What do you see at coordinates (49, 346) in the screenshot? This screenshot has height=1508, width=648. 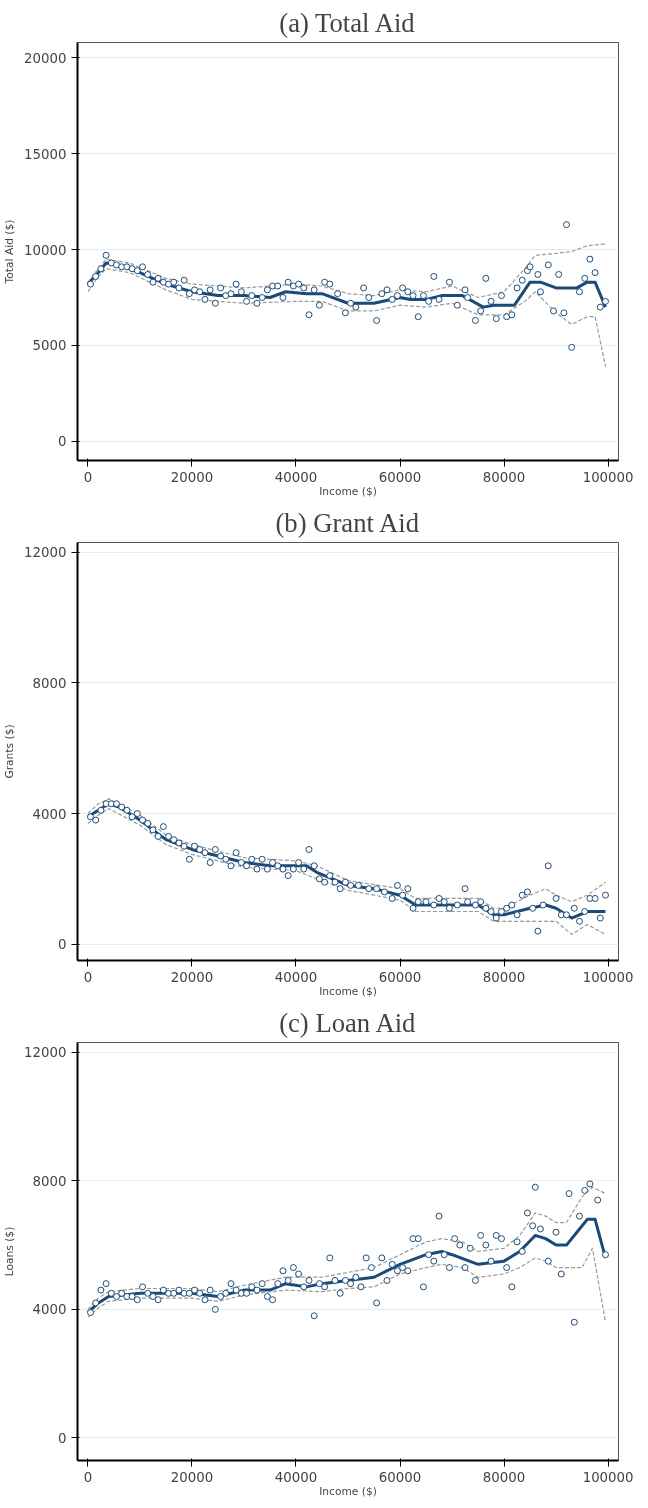 I see `y-tick-label: 5000` at bounding box center [49, 346].